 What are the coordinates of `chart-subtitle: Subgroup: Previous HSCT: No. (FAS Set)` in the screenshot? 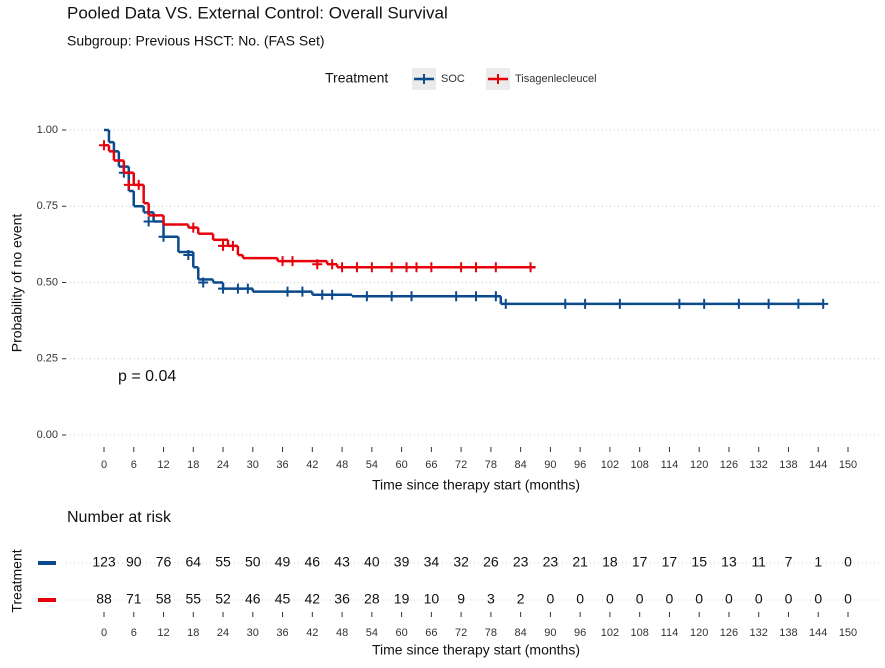 It's located at (196, 41).